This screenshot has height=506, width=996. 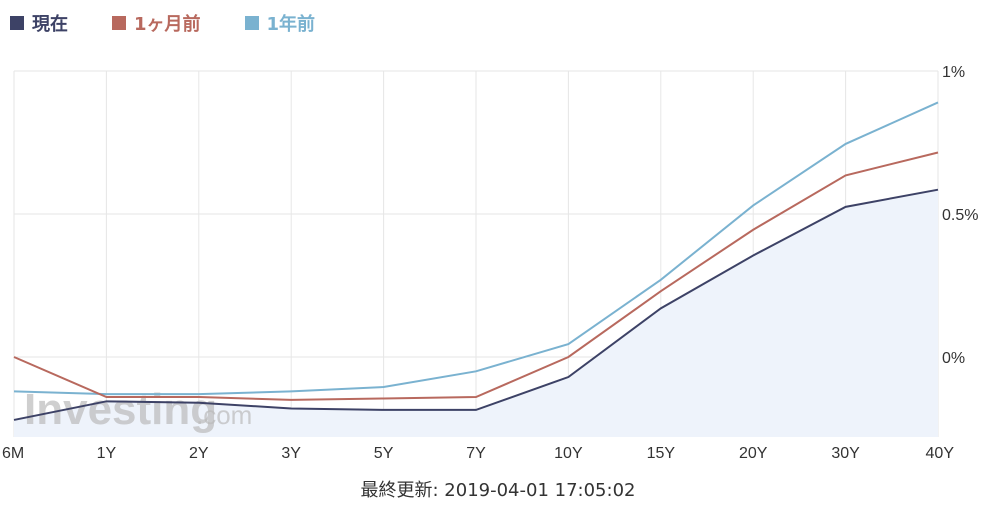 I want to click on x-tick-label: 1Y, so click(x=107, y=453).